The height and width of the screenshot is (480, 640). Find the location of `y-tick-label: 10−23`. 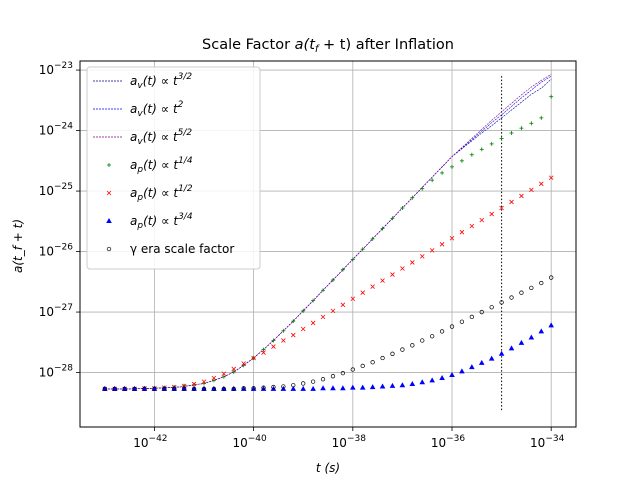

y-tick-label: 10−23 is located at coordinates (56, 69).